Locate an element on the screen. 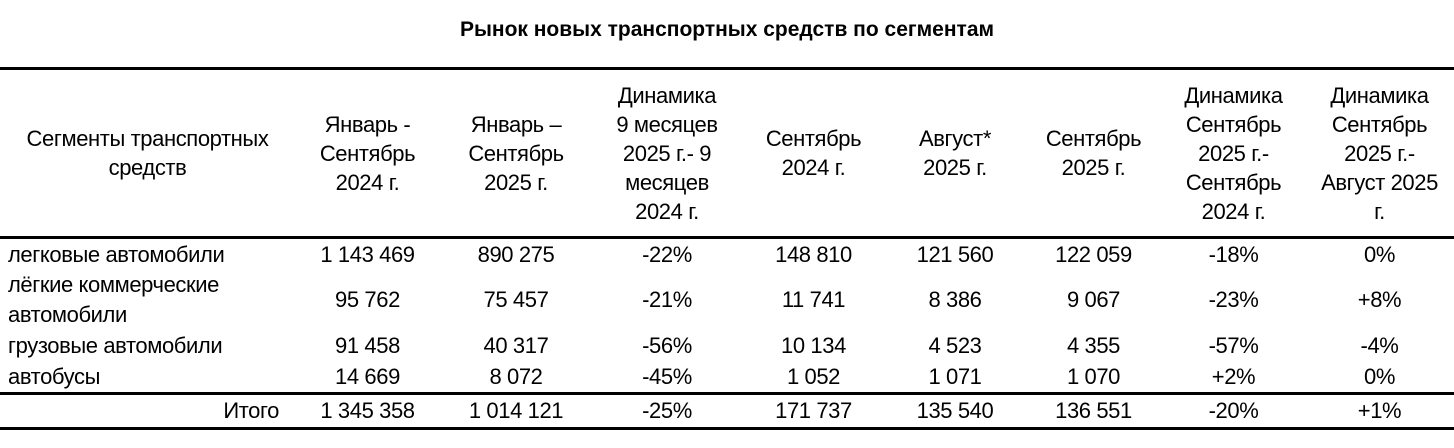 The width and height of the screenshot is (1454, 448). cell-dynamics-9m: -22% is located at coordinates (667, 254).